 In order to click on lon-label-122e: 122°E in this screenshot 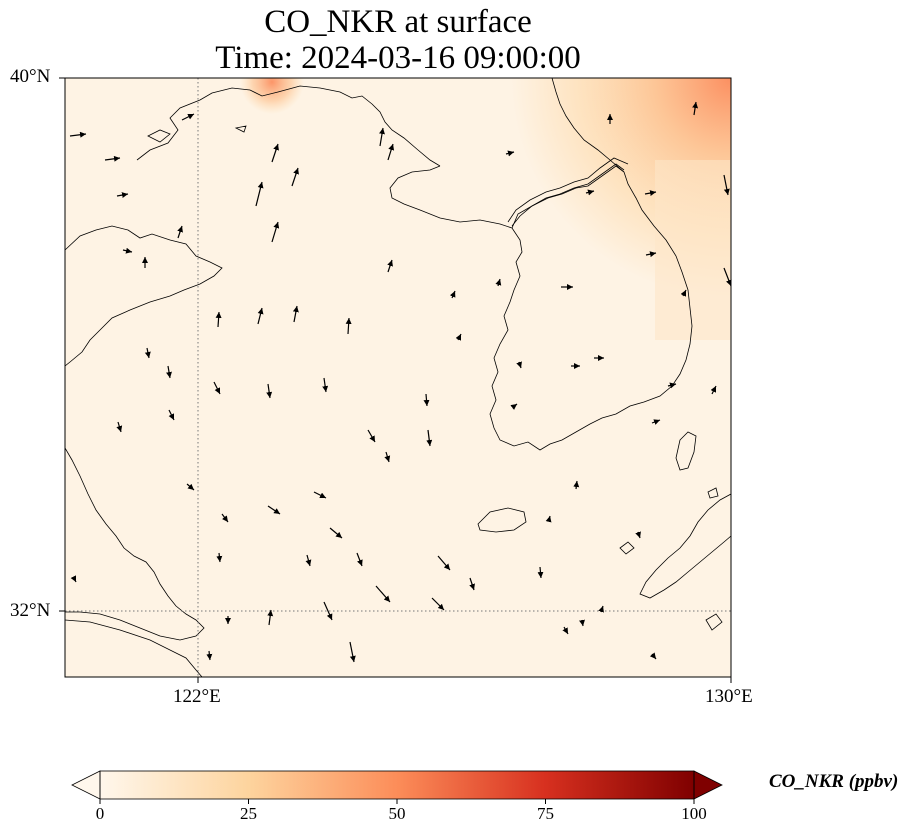, I will do `click(197, 696)`.